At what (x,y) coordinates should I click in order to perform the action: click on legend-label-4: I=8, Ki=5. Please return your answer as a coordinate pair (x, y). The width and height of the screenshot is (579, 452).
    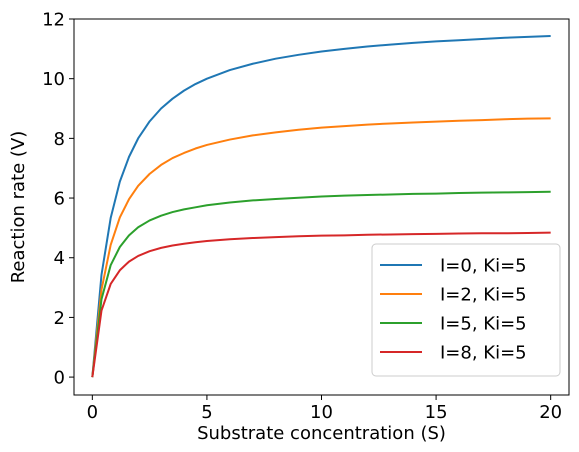
    Looking at the image, I should click on (483, 353).